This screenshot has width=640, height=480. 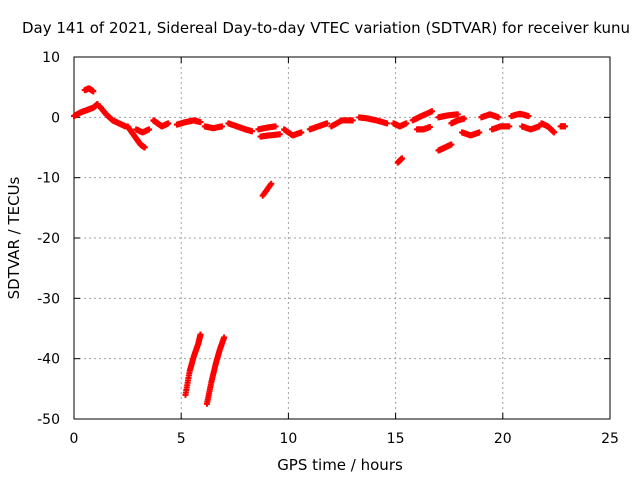 What do you see at coordinates (396, 439) in the screenshot?
I see `x-tick-label: 15` at bounding box center [396, 439].